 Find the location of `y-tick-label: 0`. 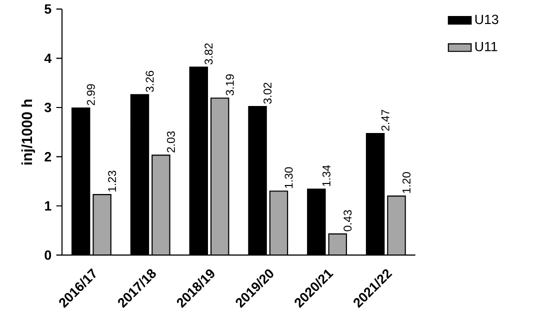

y-tick-label: 0 is located at coordinates (48, 255).